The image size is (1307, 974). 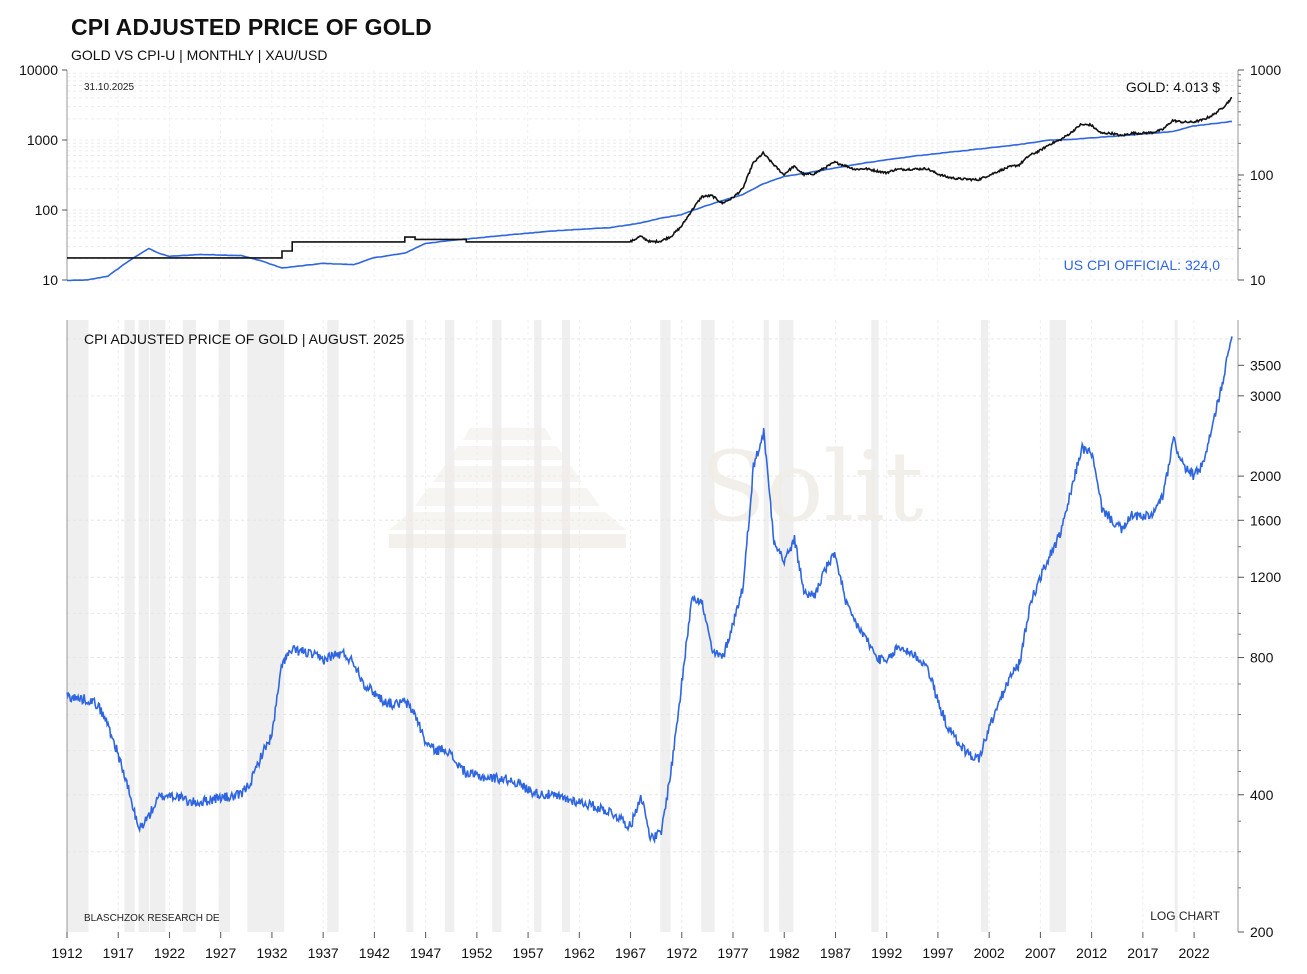 What do you see at coordinates (109, 87) in the screenshot?
I see `top-date-label: 31.10.2025` at bounding box center [109, 87].